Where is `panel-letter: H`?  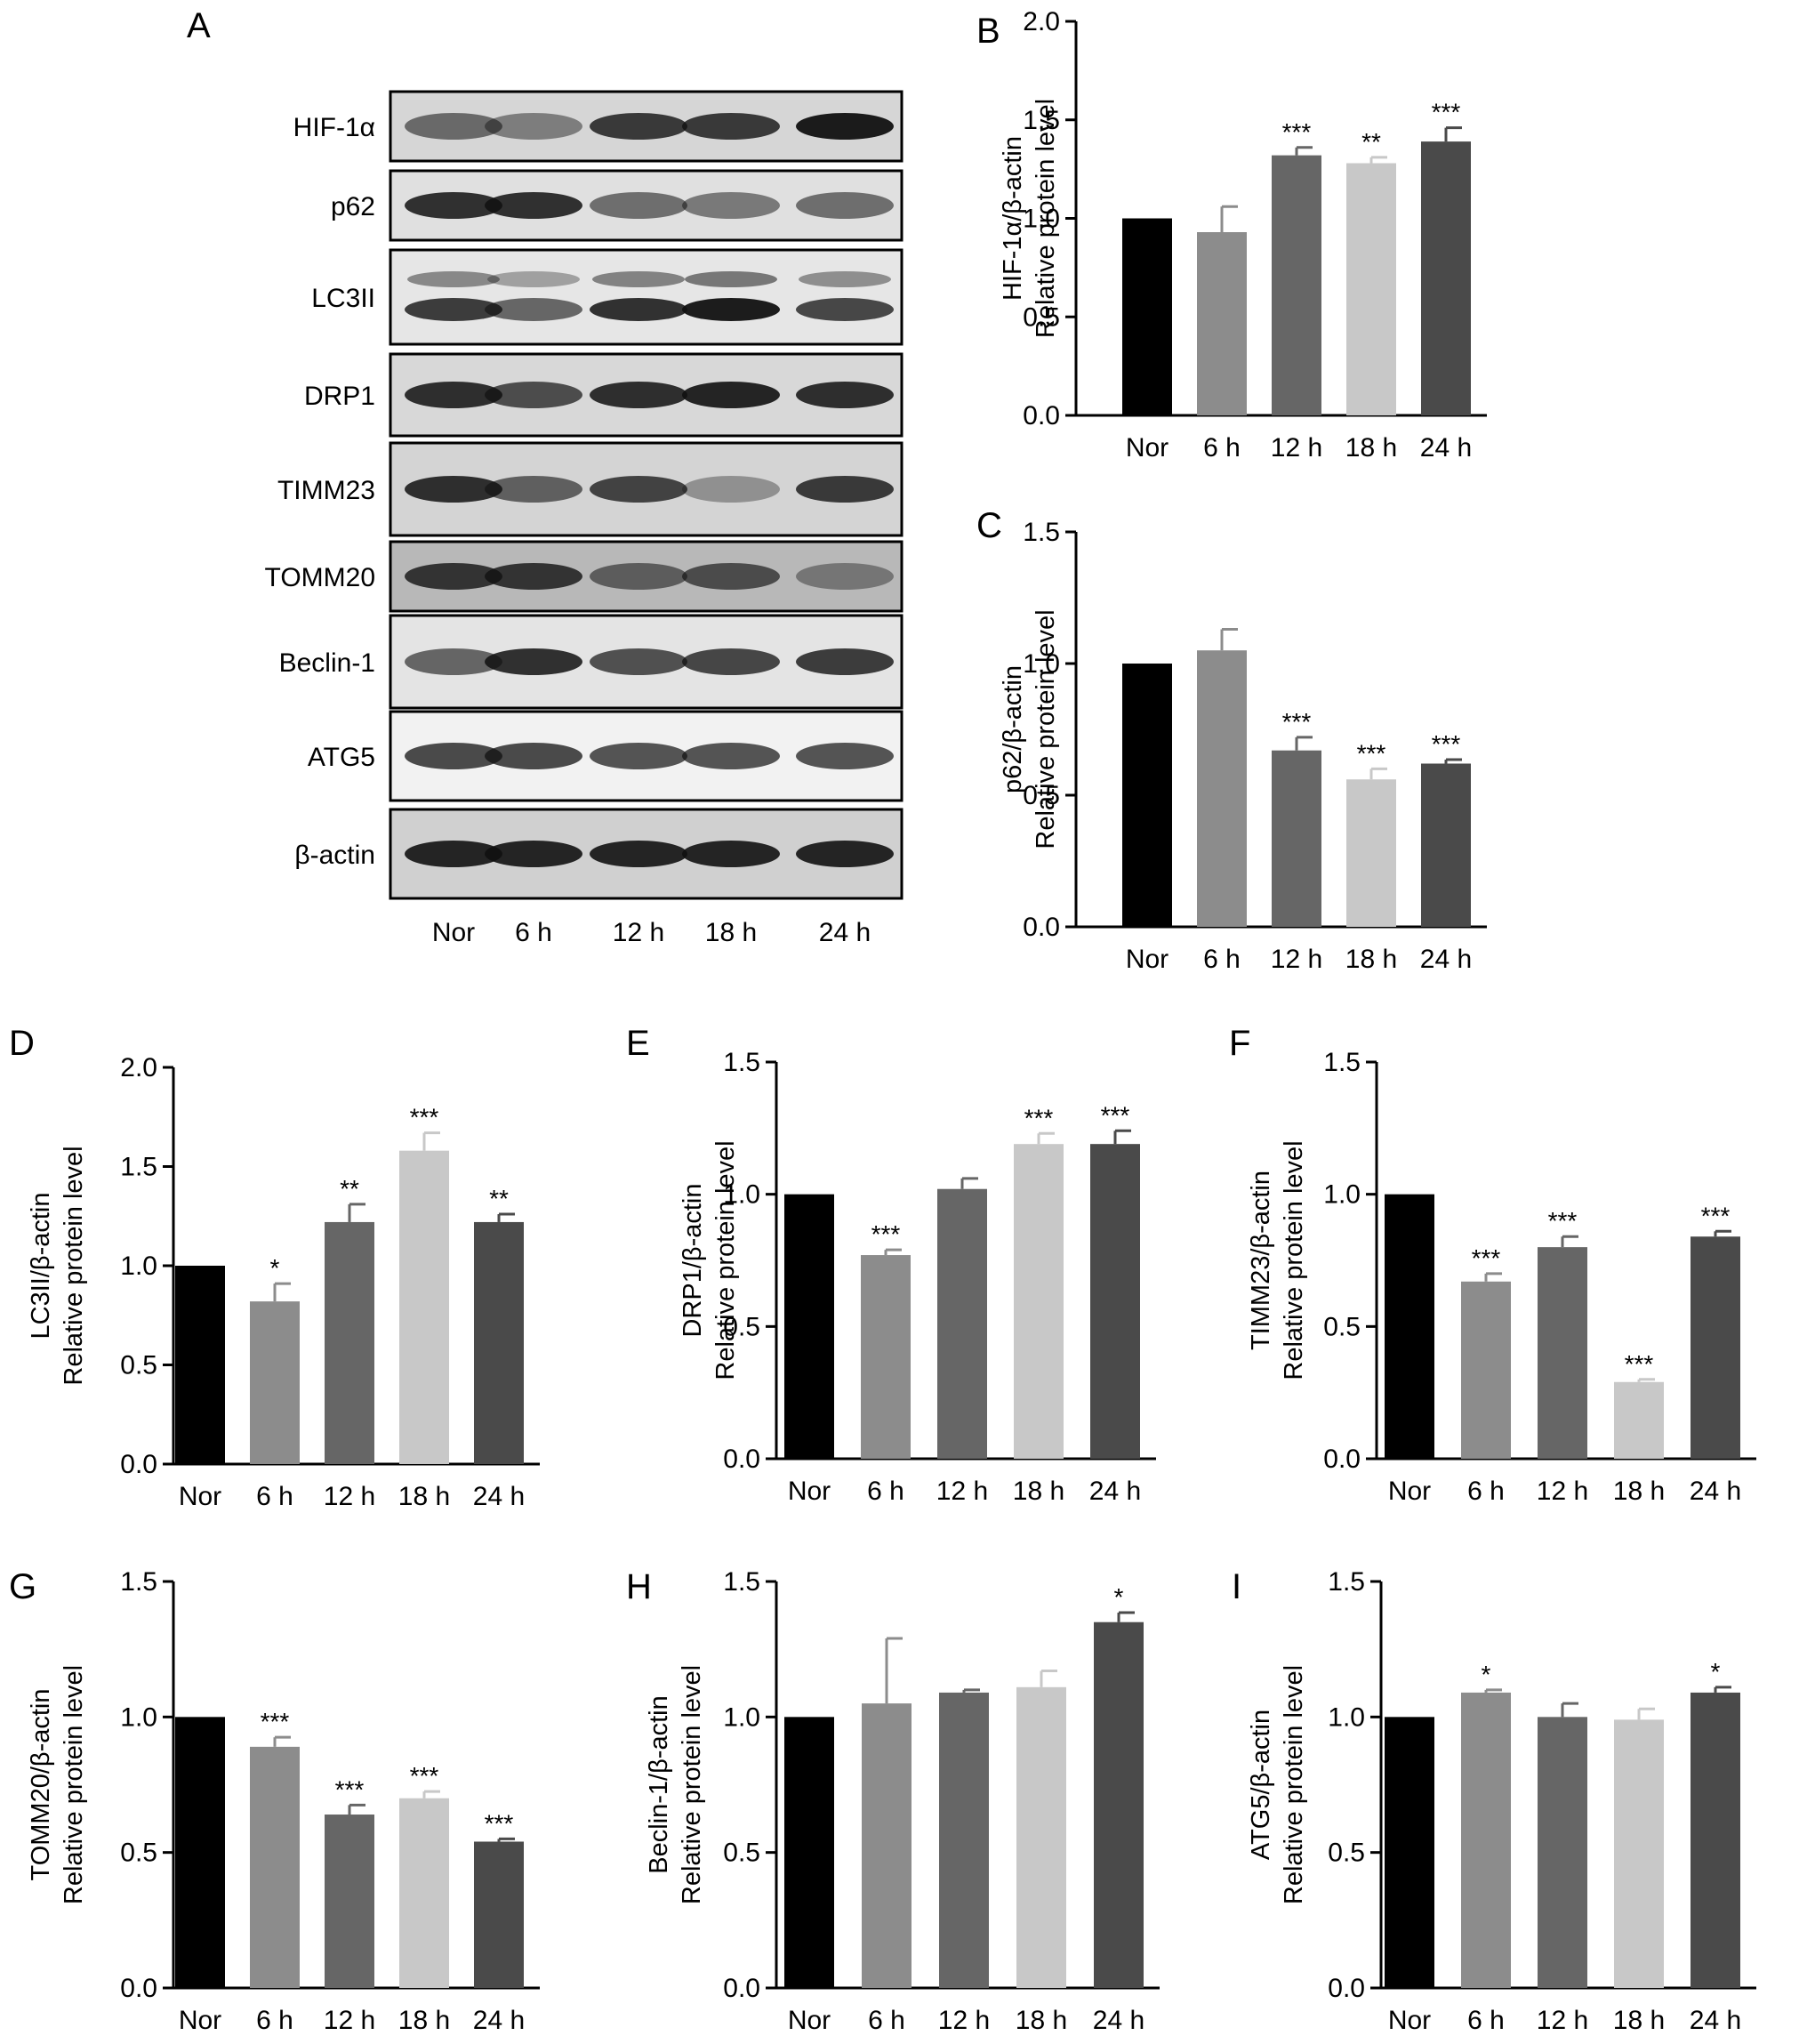
panel-letter: H is located at coordinates (639, 1587).